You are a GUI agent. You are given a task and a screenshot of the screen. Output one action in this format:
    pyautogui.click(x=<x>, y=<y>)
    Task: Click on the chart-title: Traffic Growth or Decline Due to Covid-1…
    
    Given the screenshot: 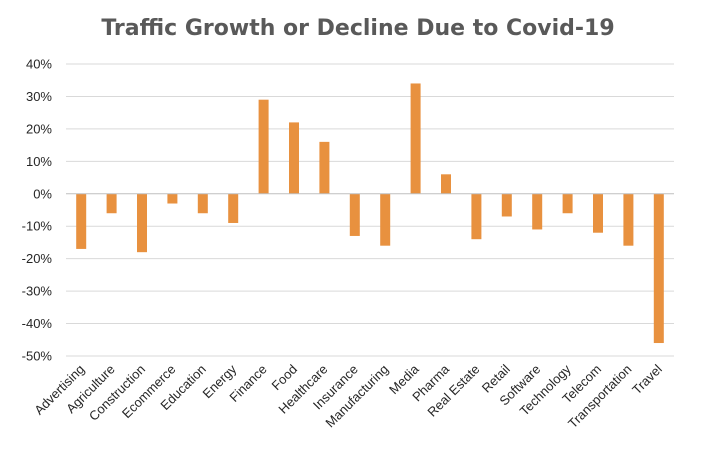 What is the action you would take?
    pyautogui.click(x=358, y=28)
    